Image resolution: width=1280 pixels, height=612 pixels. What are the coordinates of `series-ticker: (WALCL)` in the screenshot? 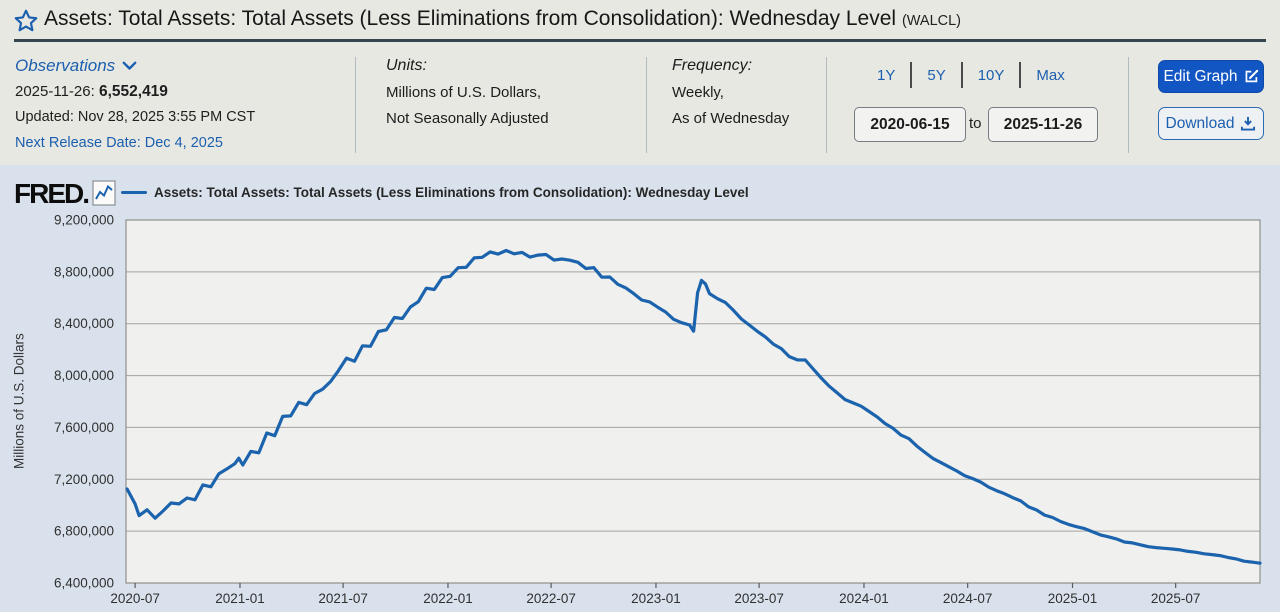 It's located at (931, 21).